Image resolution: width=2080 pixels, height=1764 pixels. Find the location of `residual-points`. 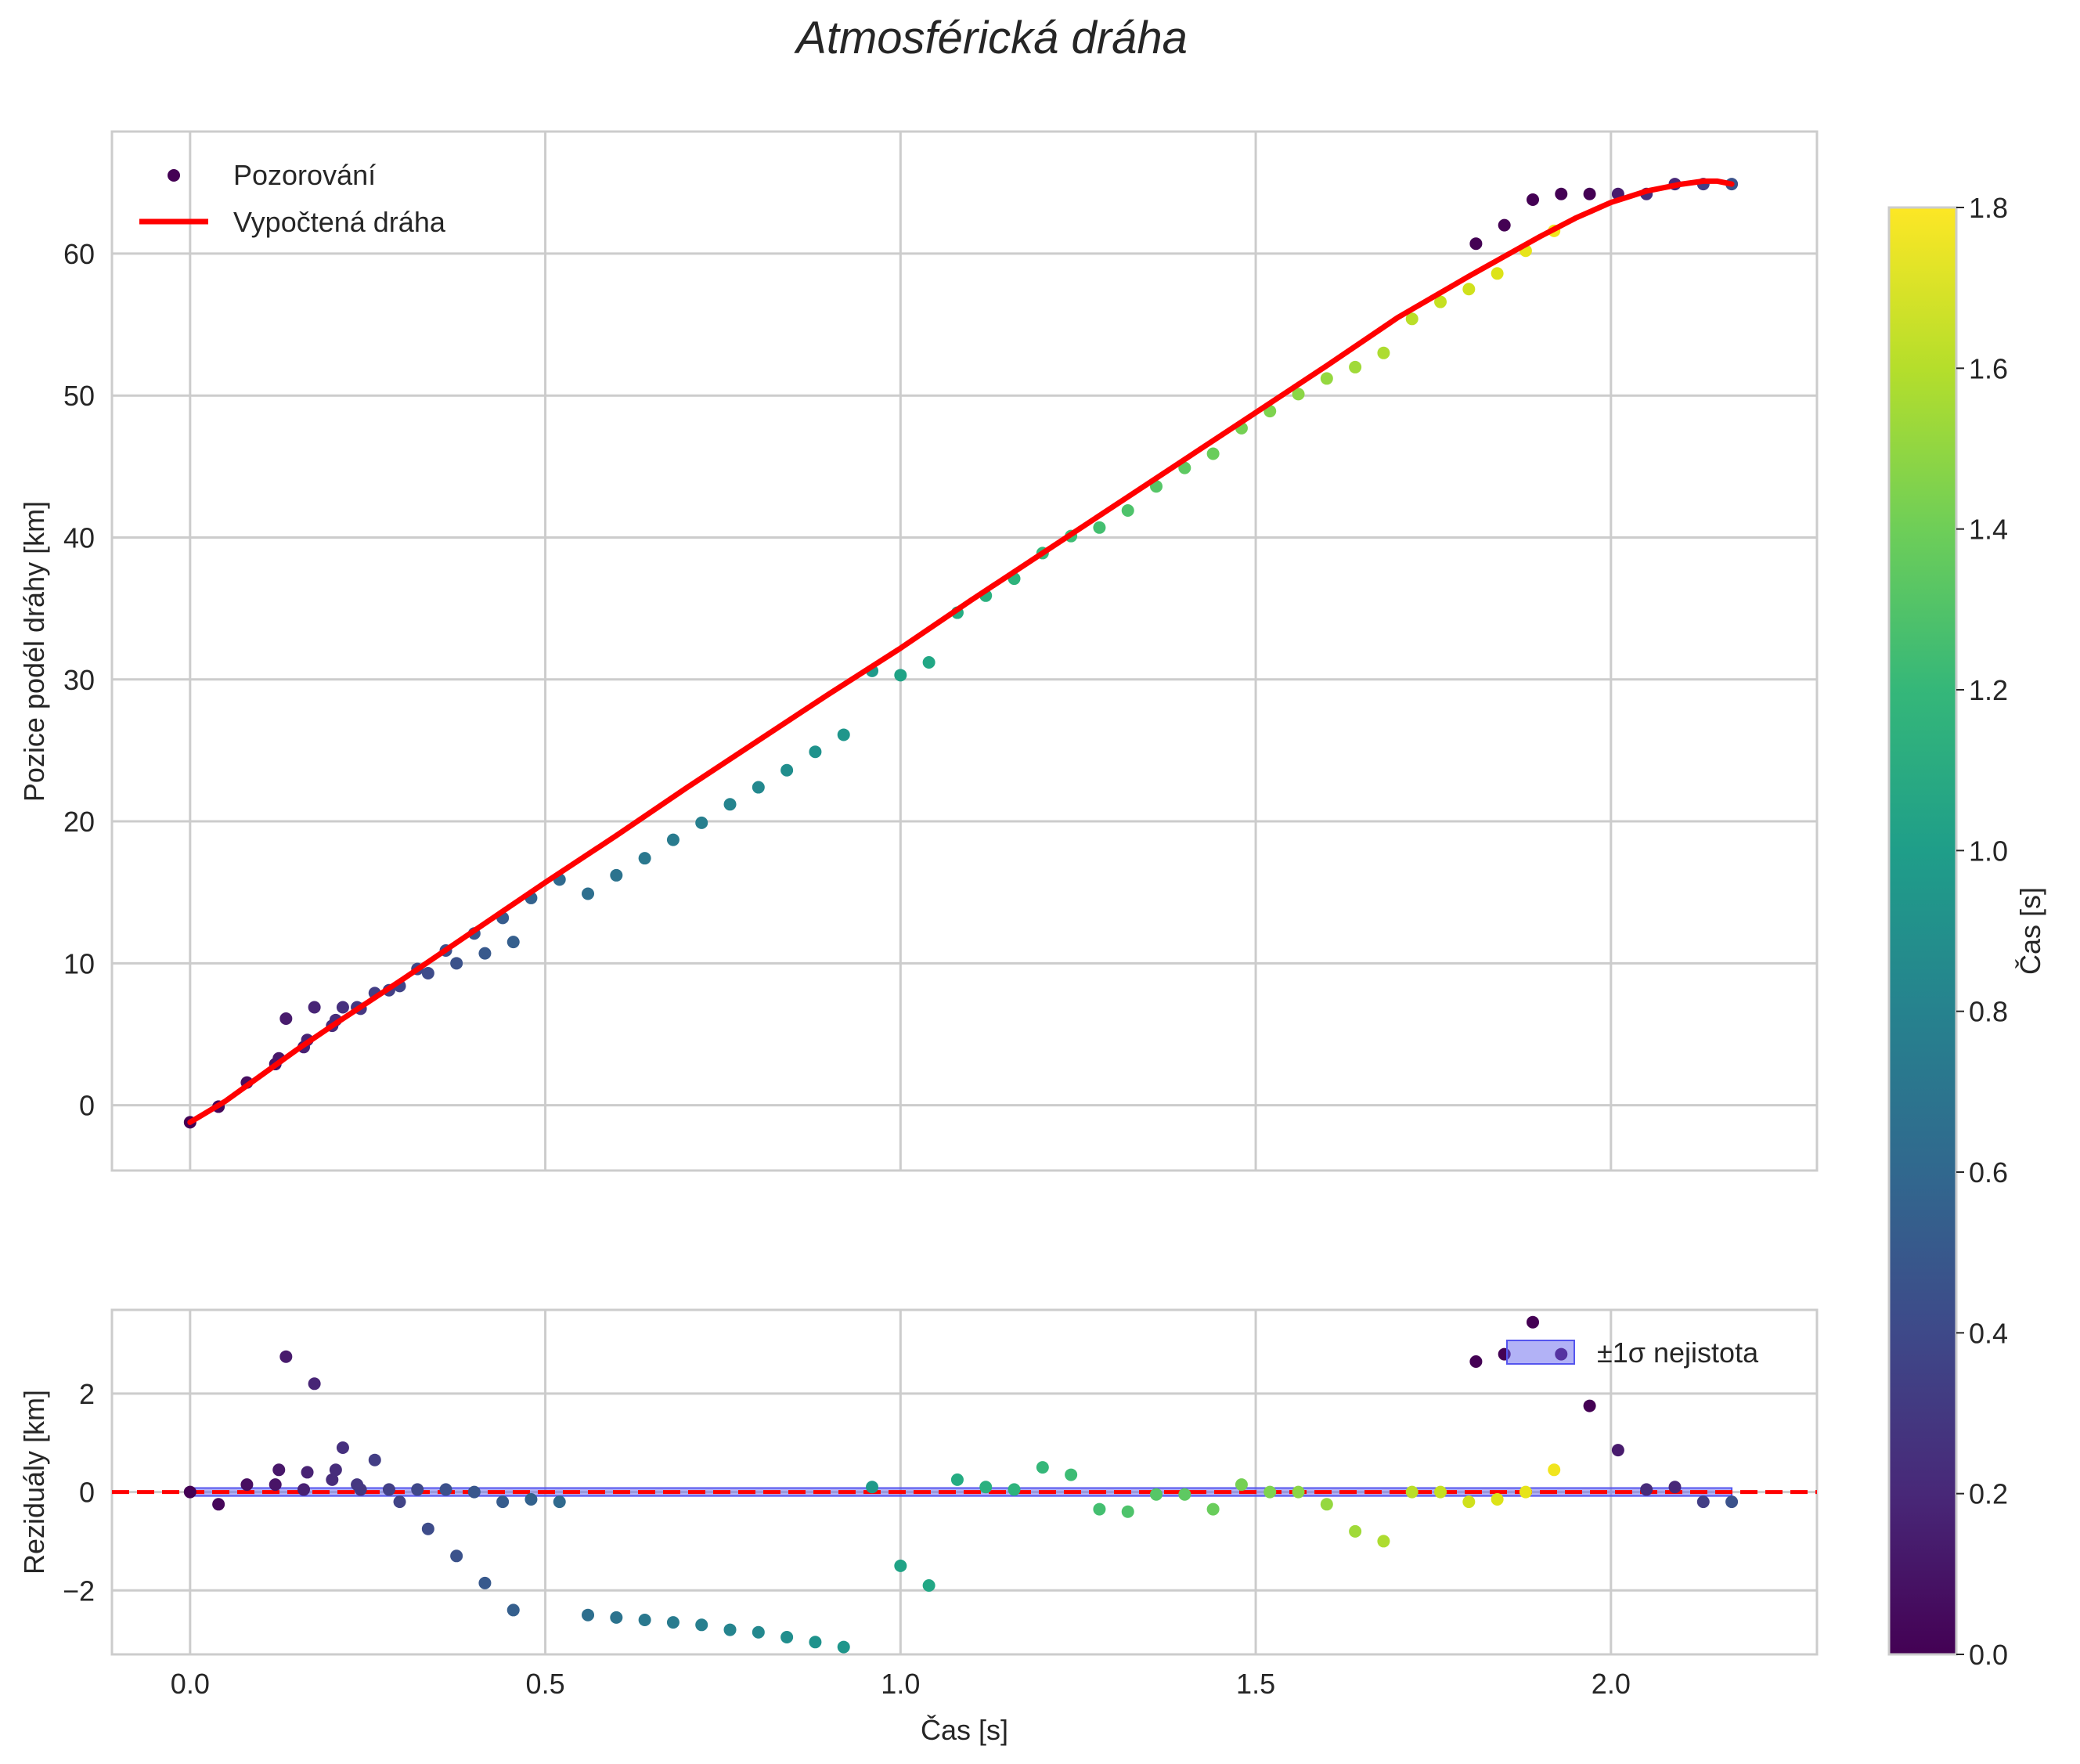

residual-points is located at coordinates (961, 1484).